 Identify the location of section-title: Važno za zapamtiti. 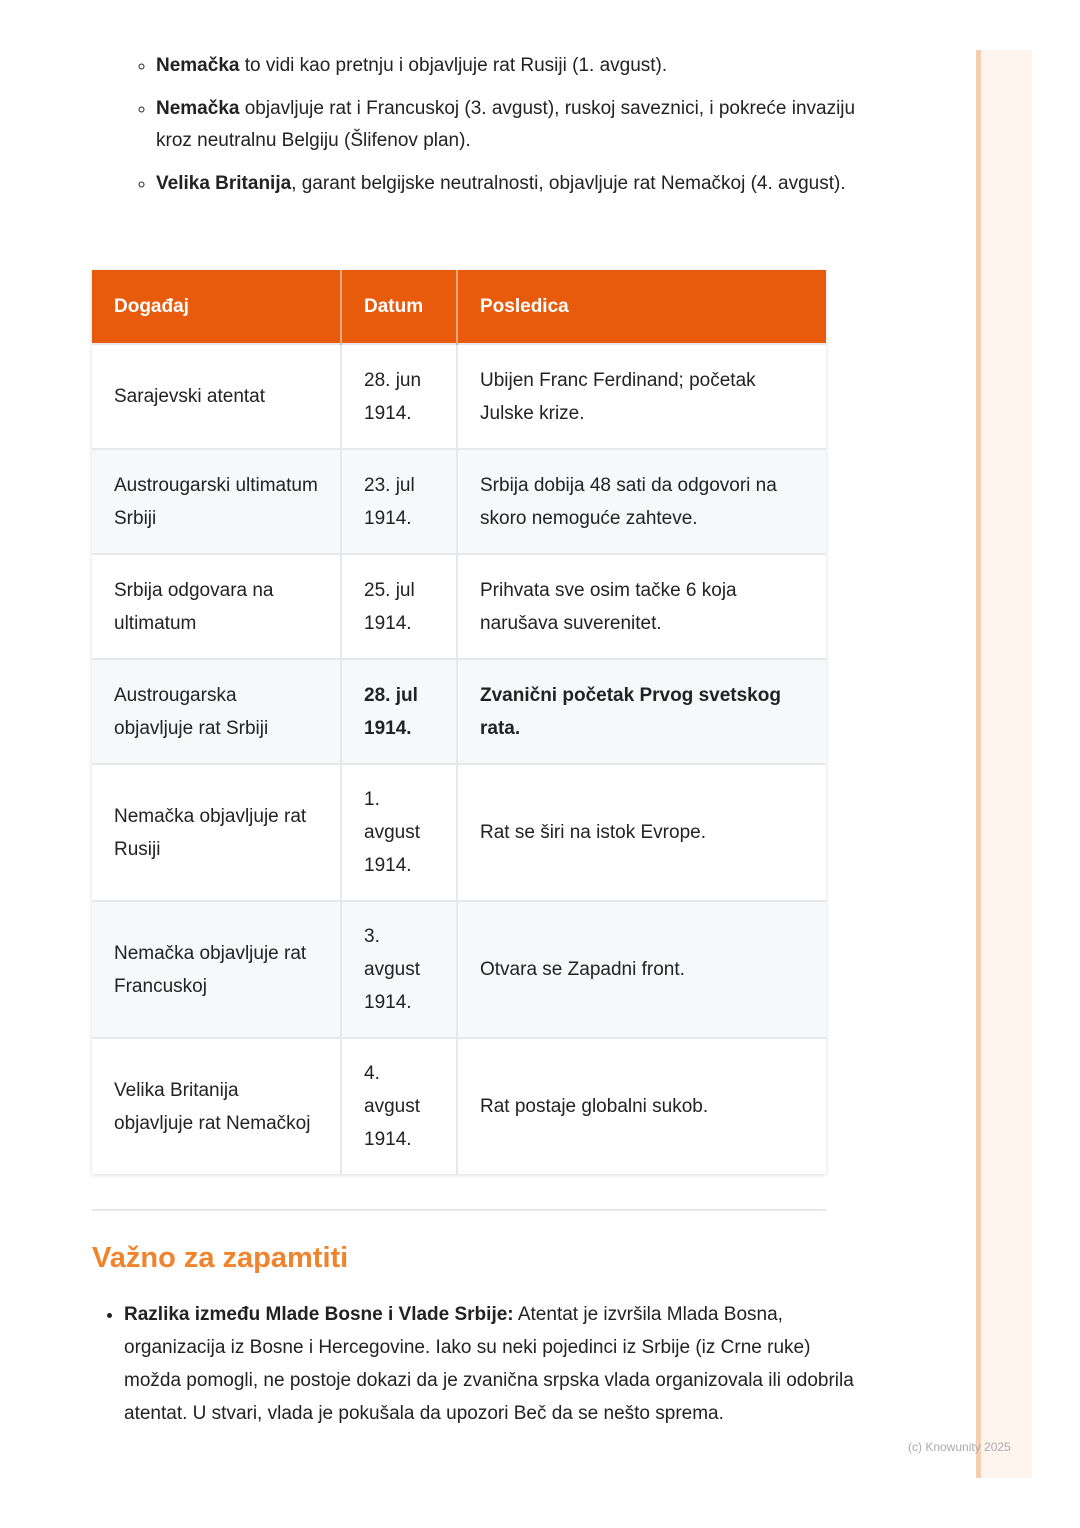
(220, 1258).